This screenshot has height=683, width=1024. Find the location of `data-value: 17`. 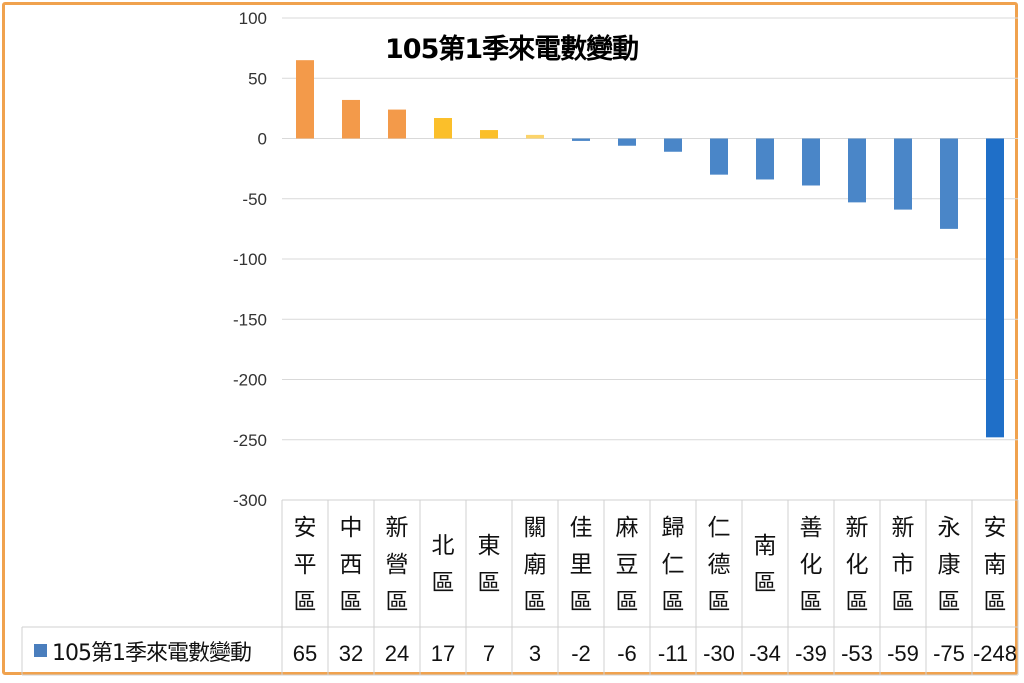

data-value: 17 is located at coordinates (443, 653).